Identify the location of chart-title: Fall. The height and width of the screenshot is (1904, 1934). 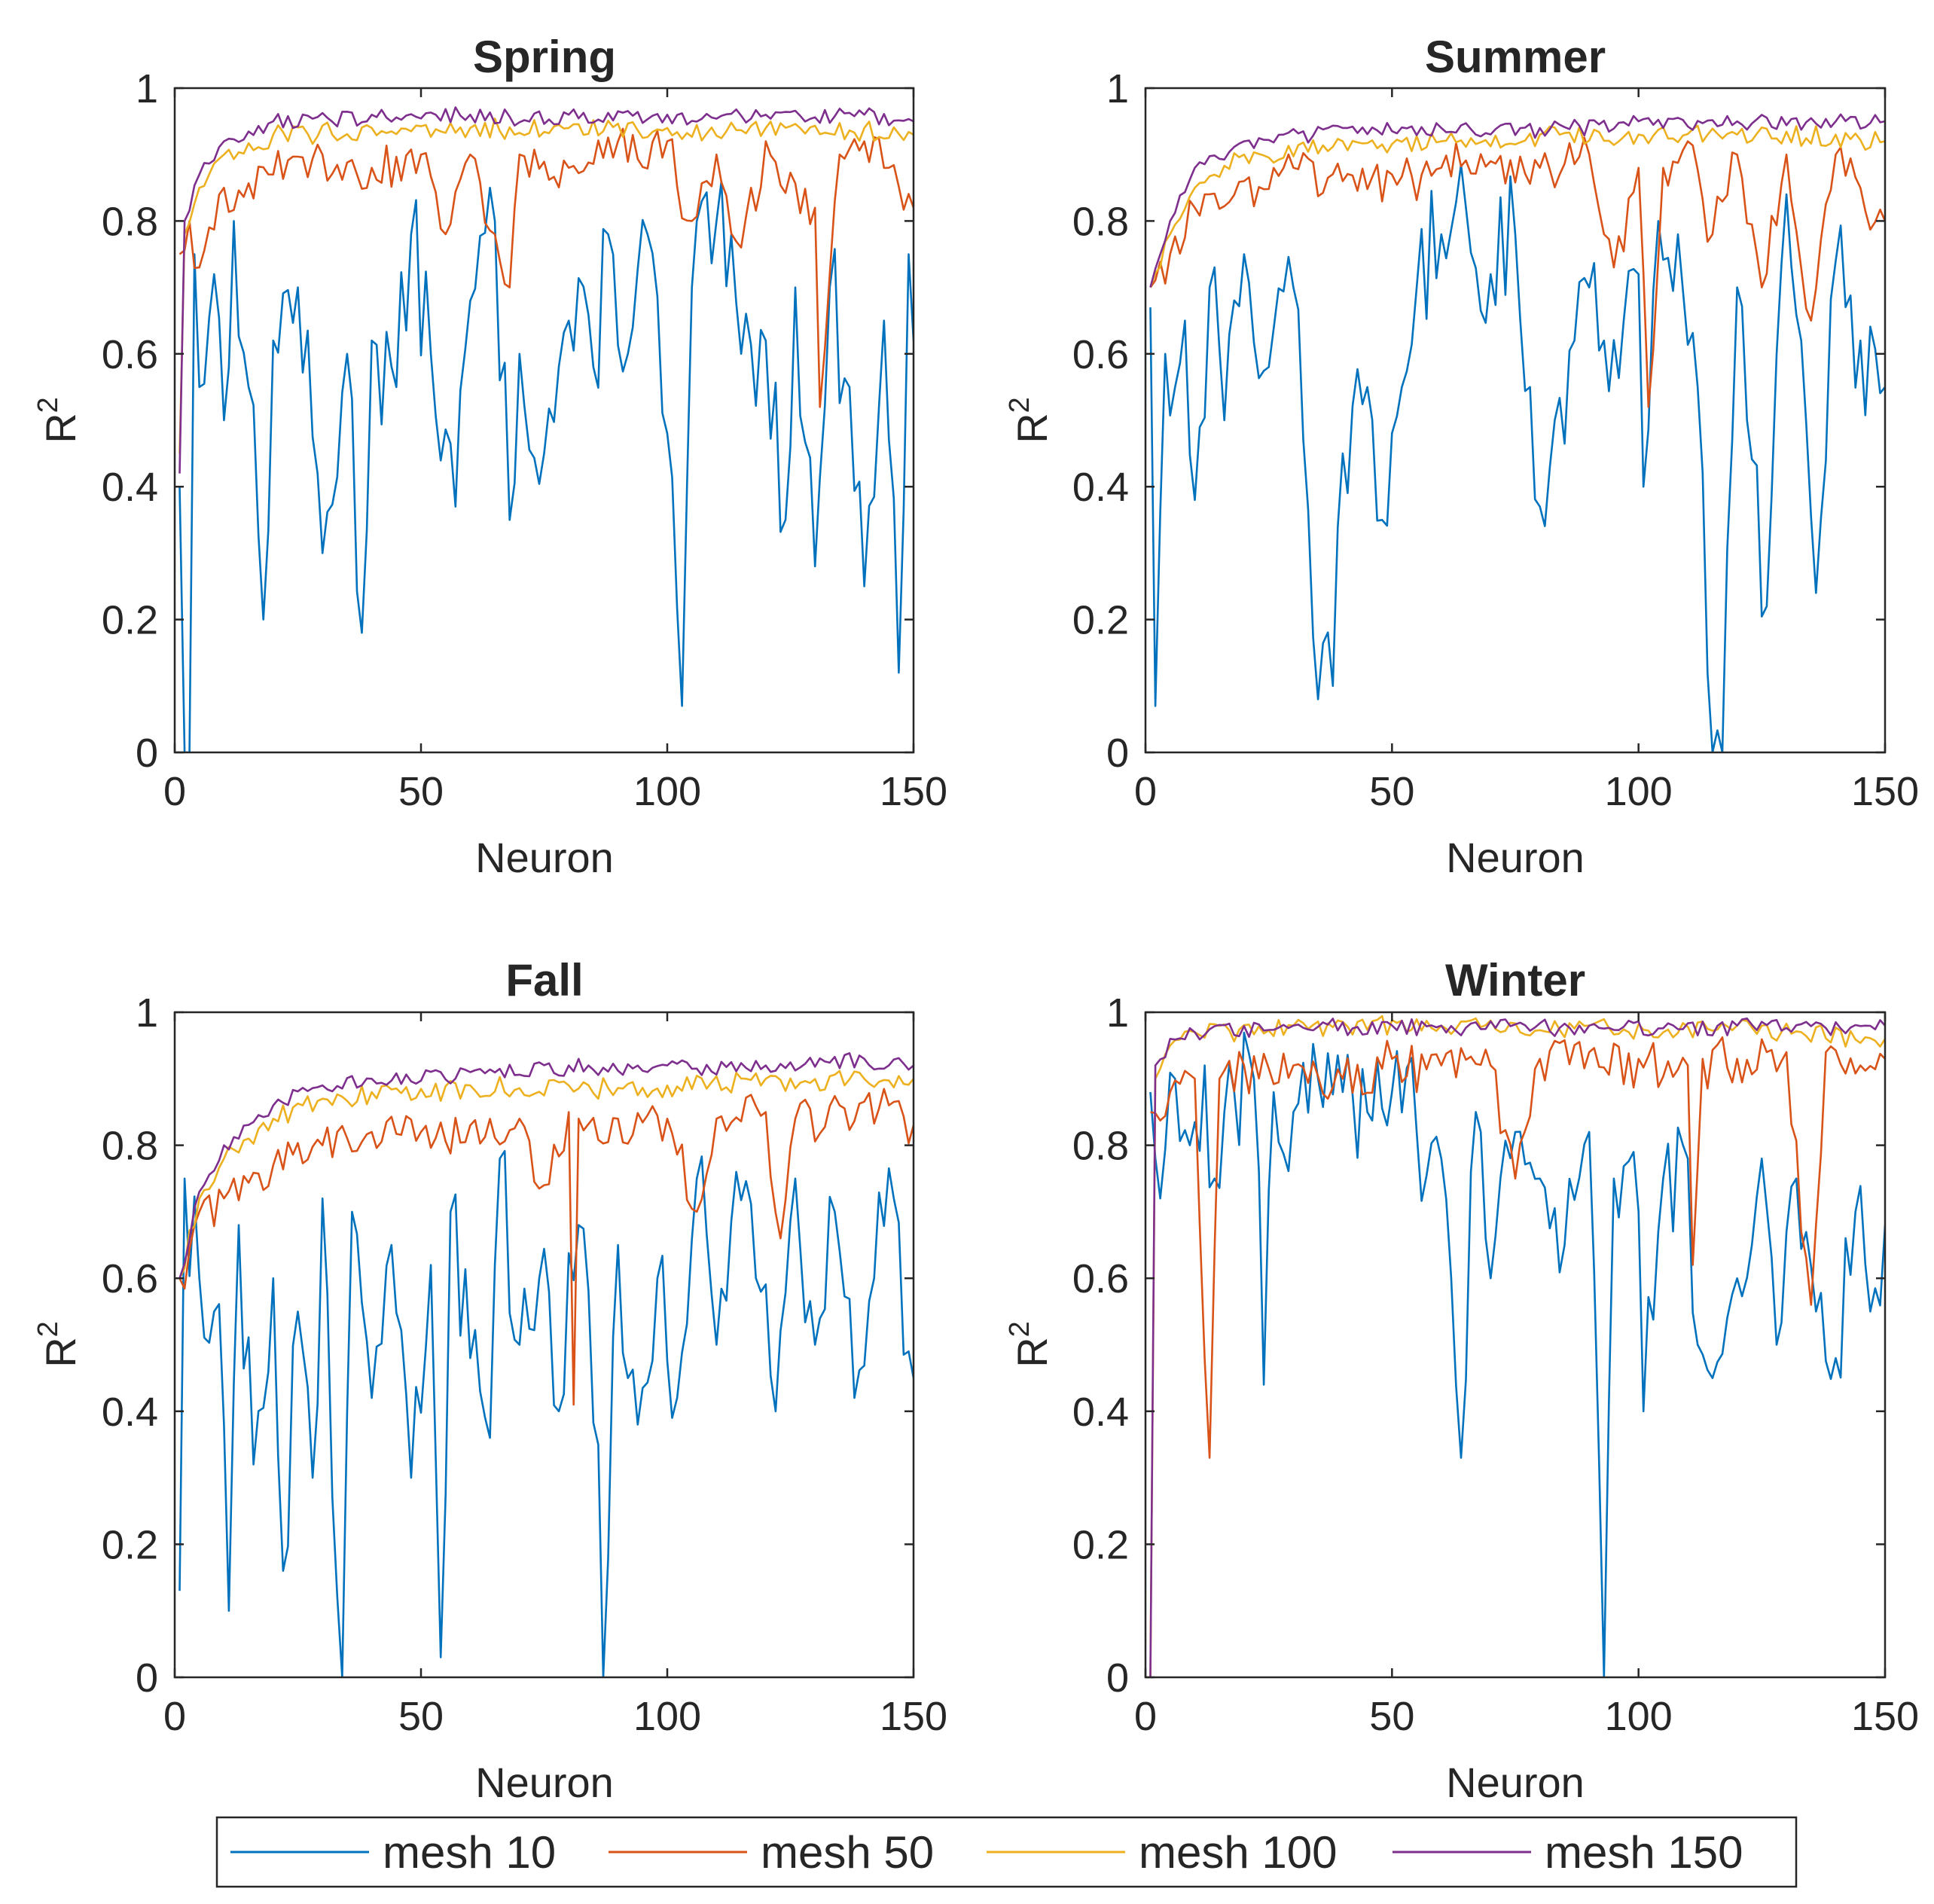
(544, 980).